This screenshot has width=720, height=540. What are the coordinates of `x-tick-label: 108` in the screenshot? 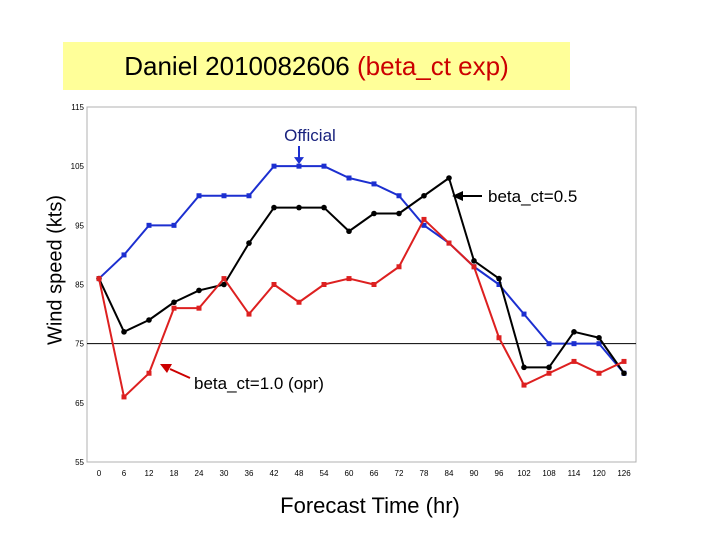 It's located at (549, 473).